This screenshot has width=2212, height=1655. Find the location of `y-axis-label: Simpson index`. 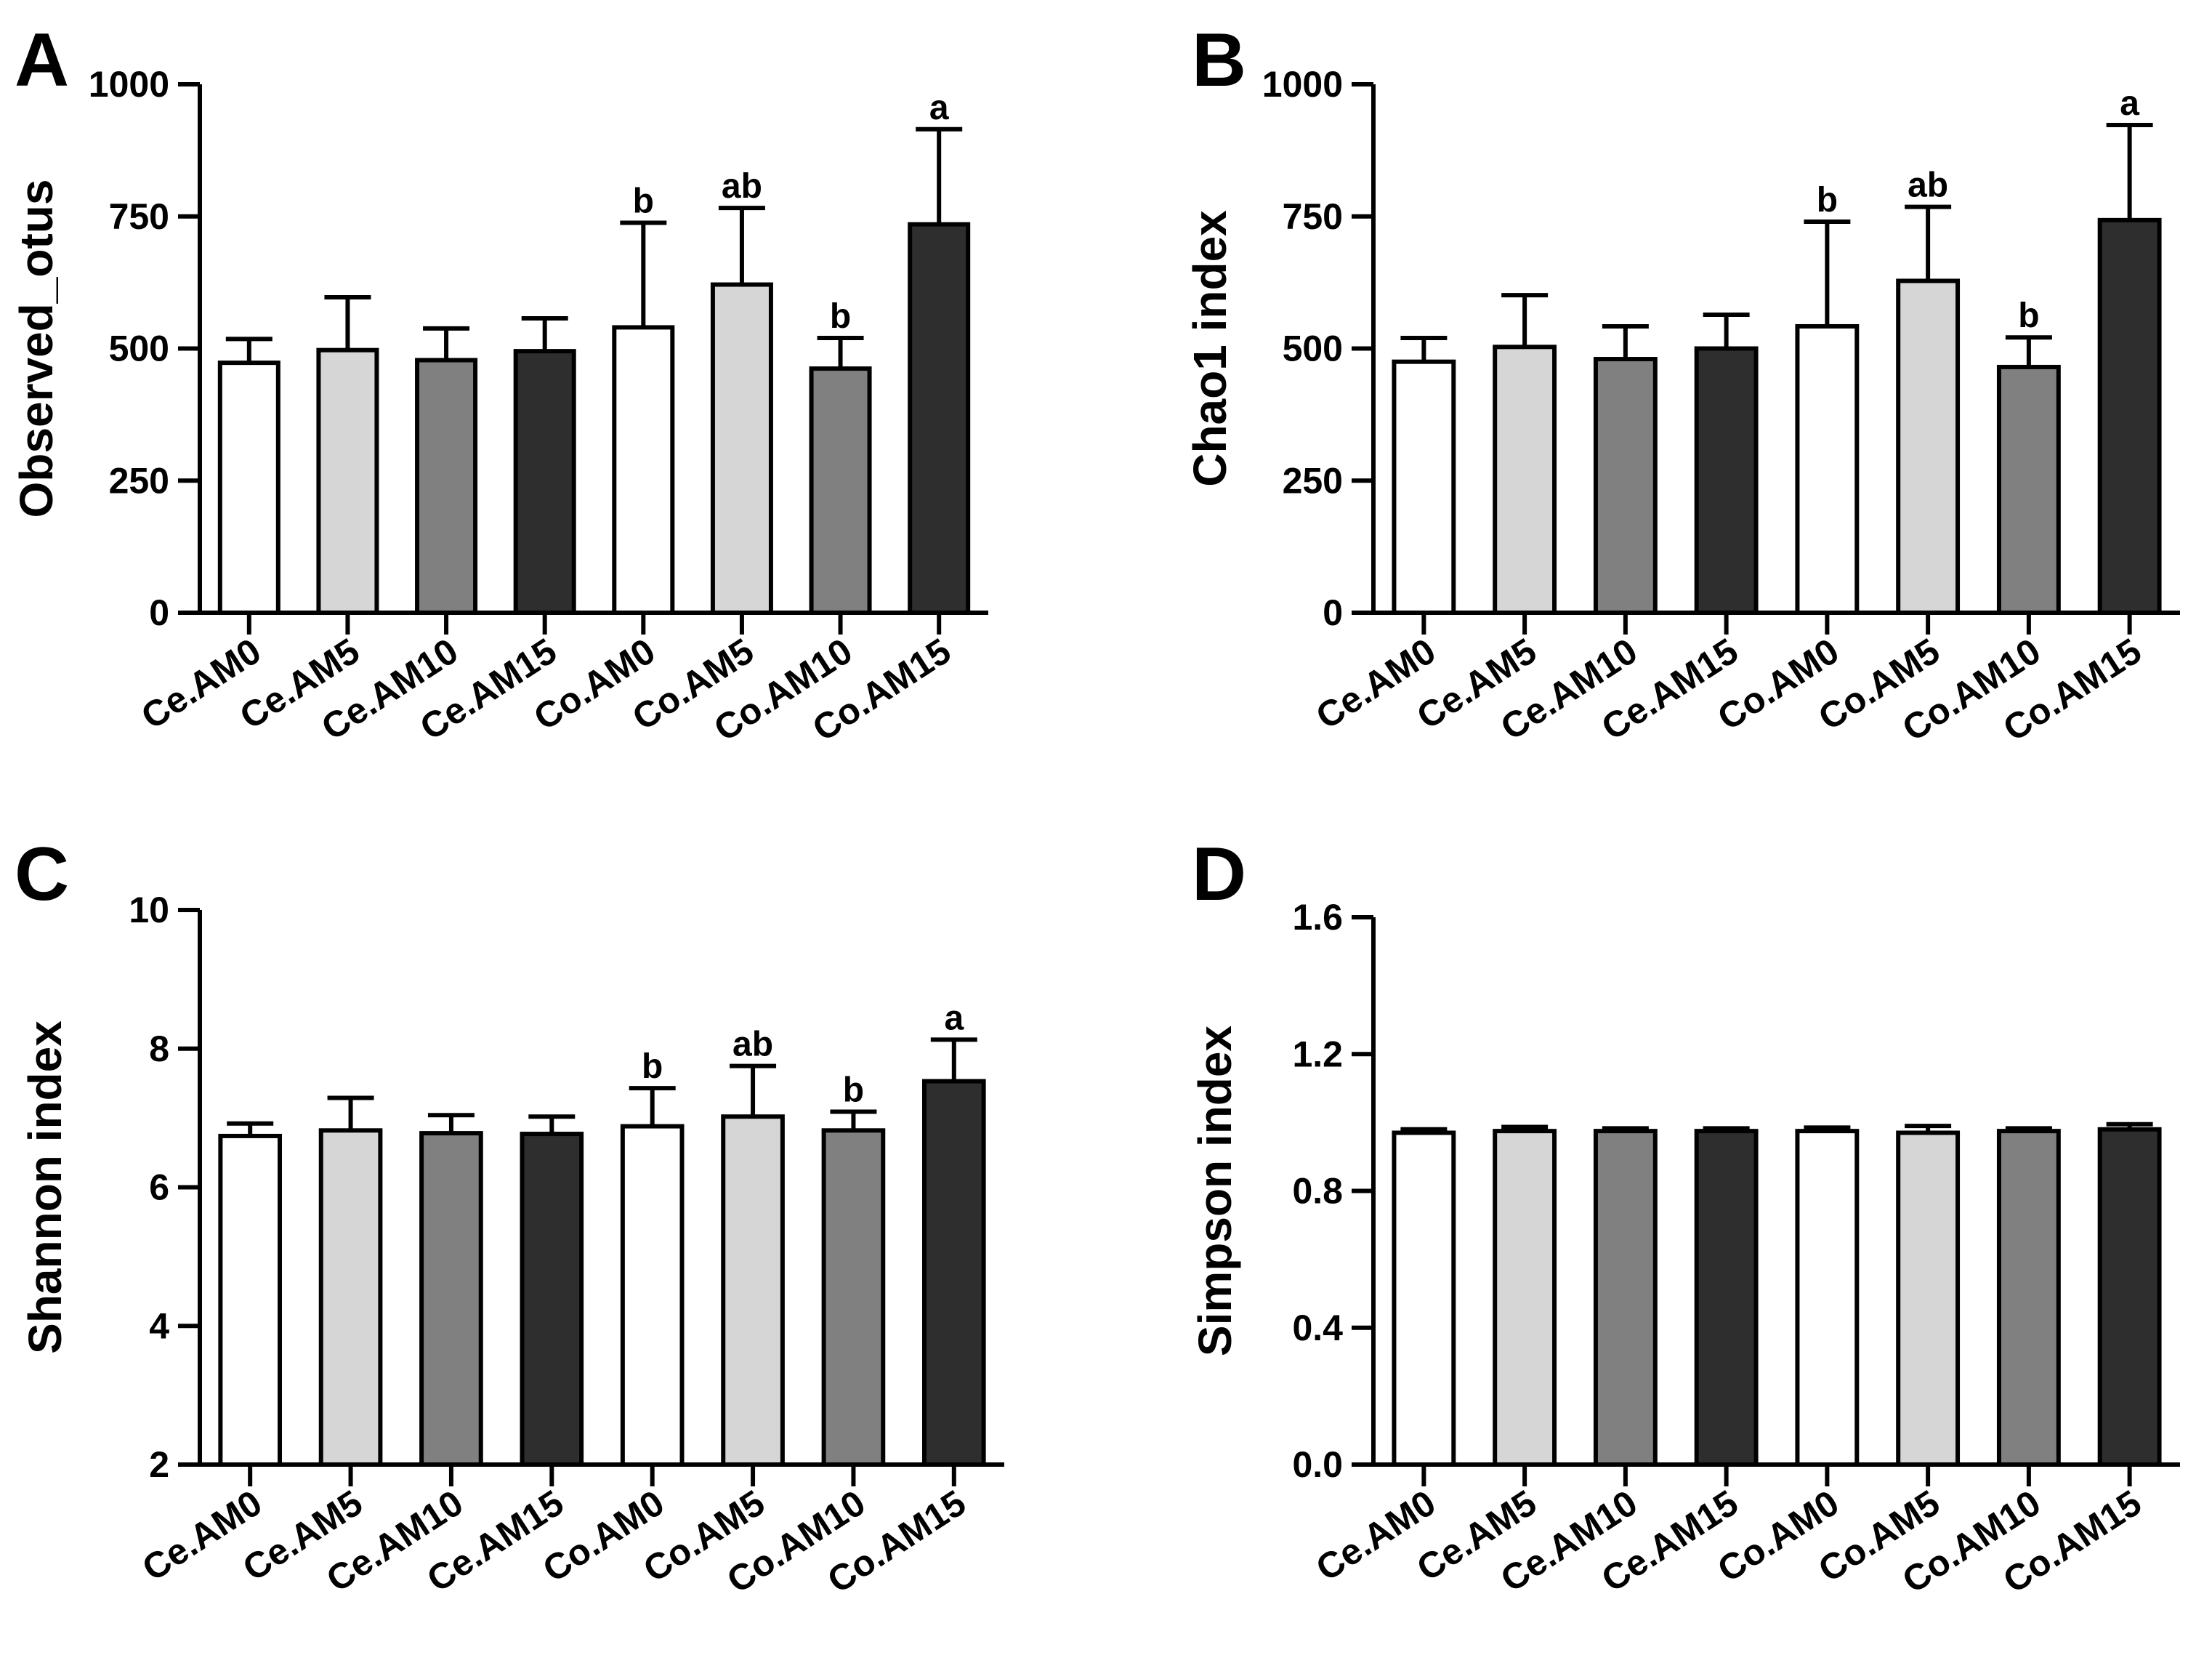

y-axis-label: Simpson index is located at coordinates (1215, 1191).